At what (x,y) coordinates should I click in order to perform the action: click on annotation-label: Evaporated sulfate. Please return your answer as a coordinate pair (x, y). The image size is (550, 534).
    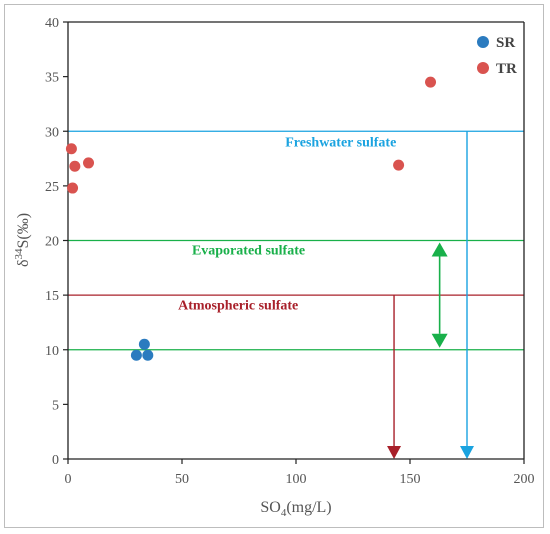
    Looking at the image, I should click on (248, 251).